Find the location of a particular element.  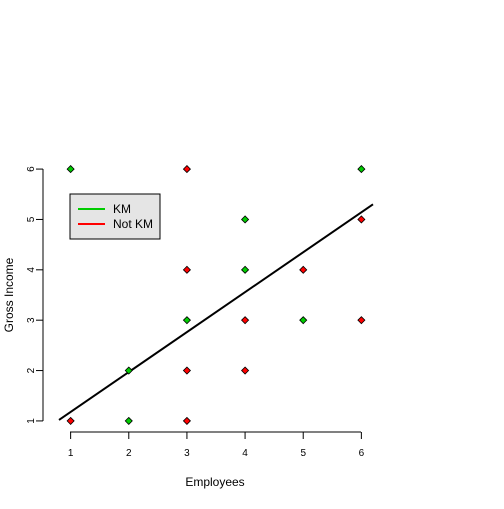

y-tick-label: 4 is located at coordinates (31, 270).